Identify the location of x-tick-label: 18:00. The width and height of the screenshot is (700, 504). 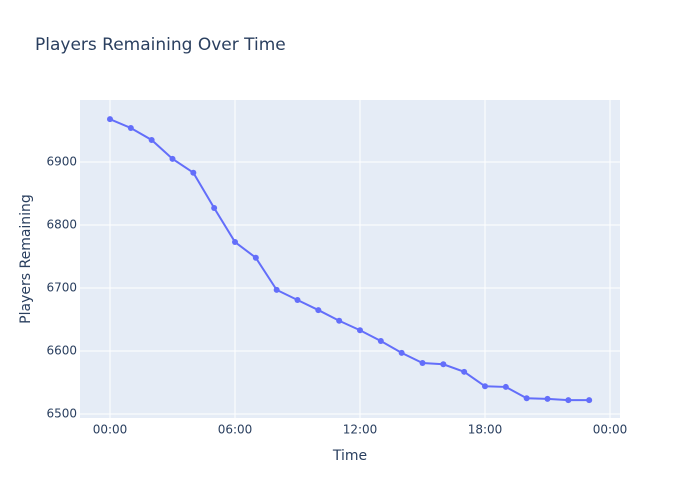
(485, 430).